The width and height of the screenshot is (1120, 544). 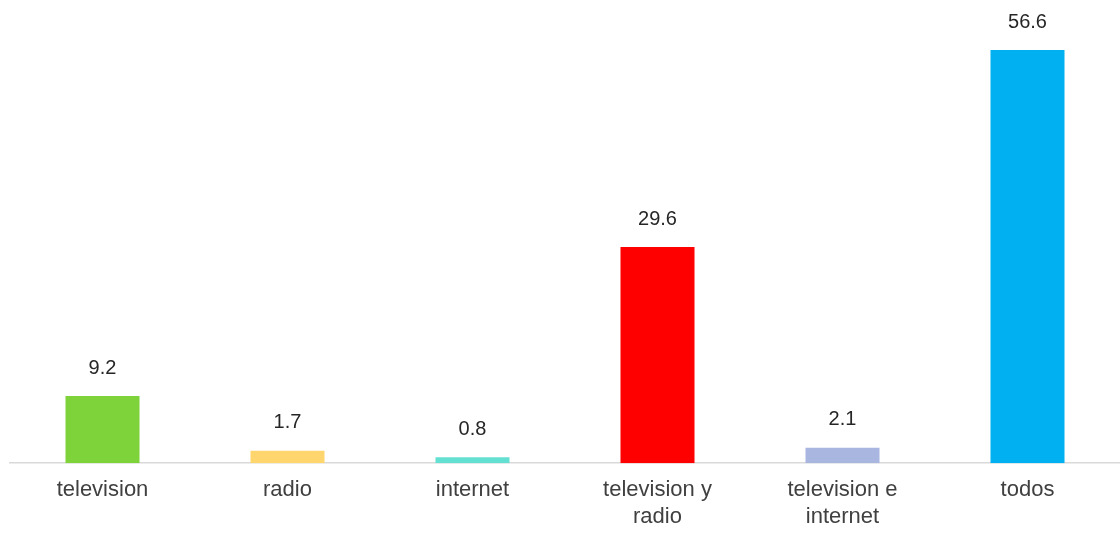 What do you see at coordinates (657, 502) in the screenshot?
I see `x-tick-label: television y radio` at bounding box center [657, 502].